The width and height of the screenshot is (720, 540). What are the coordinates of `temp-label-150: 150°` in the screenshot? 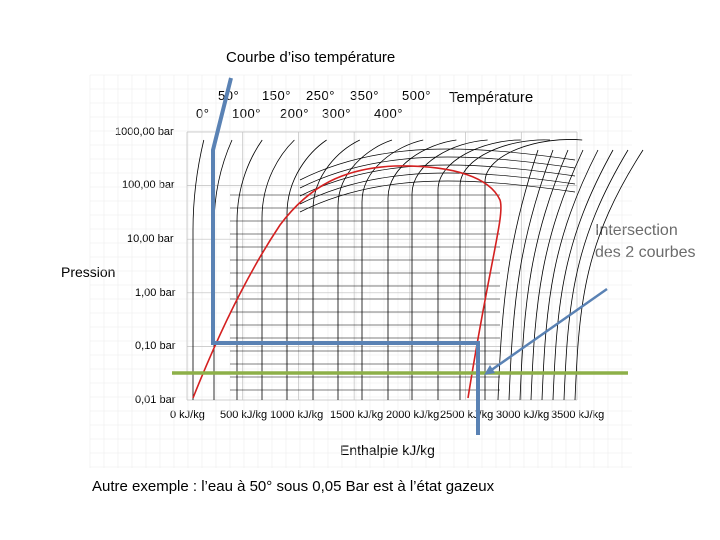 It's located at (276, 95).